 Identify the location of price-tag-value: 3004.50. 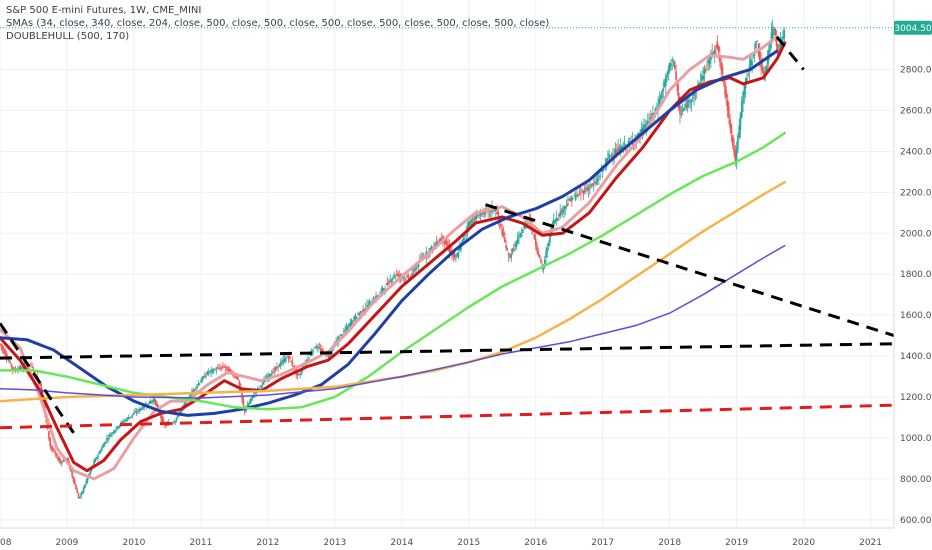
(912, 29).